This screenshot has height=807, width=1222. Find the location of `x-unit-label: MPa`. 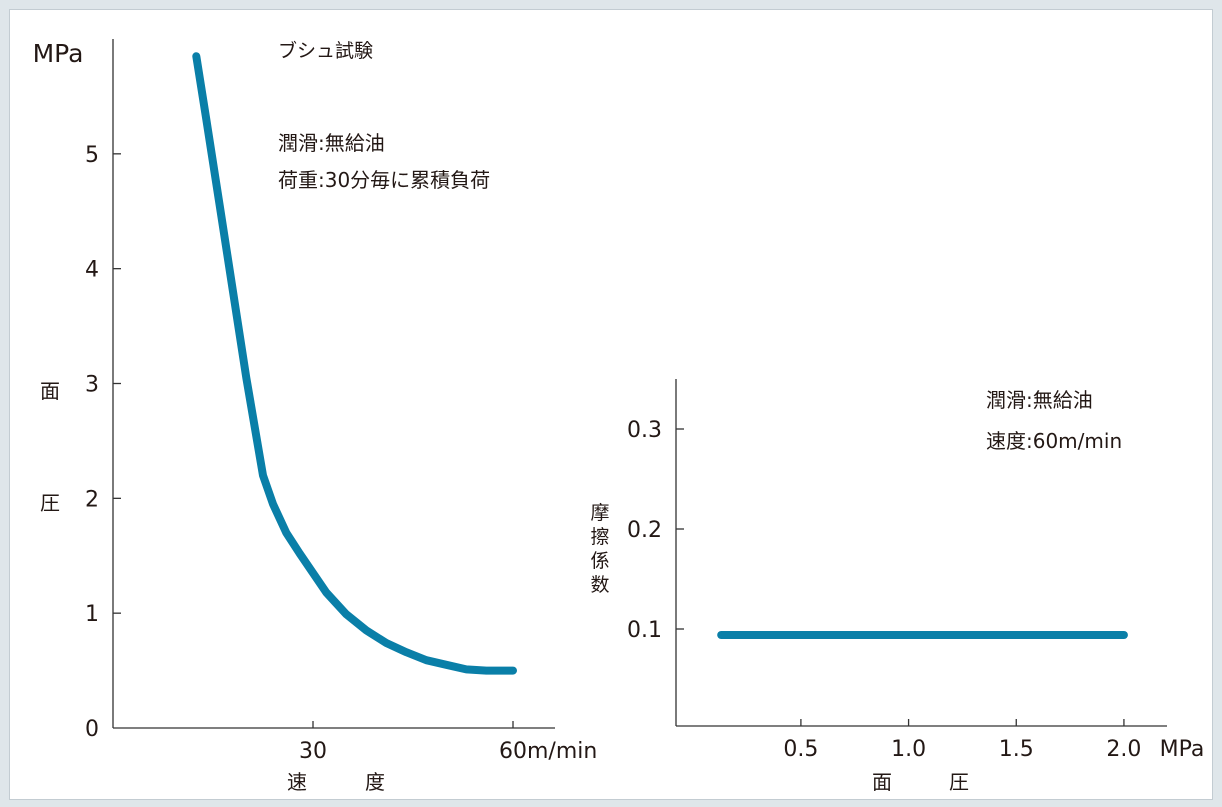

x-unit-label: MPa is located at coordinates (1182, 749).